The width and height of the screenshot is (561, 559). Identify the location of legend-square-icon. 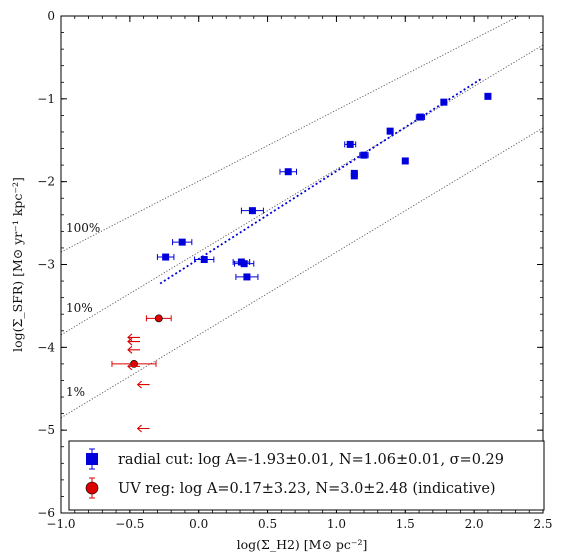
(92, 459).